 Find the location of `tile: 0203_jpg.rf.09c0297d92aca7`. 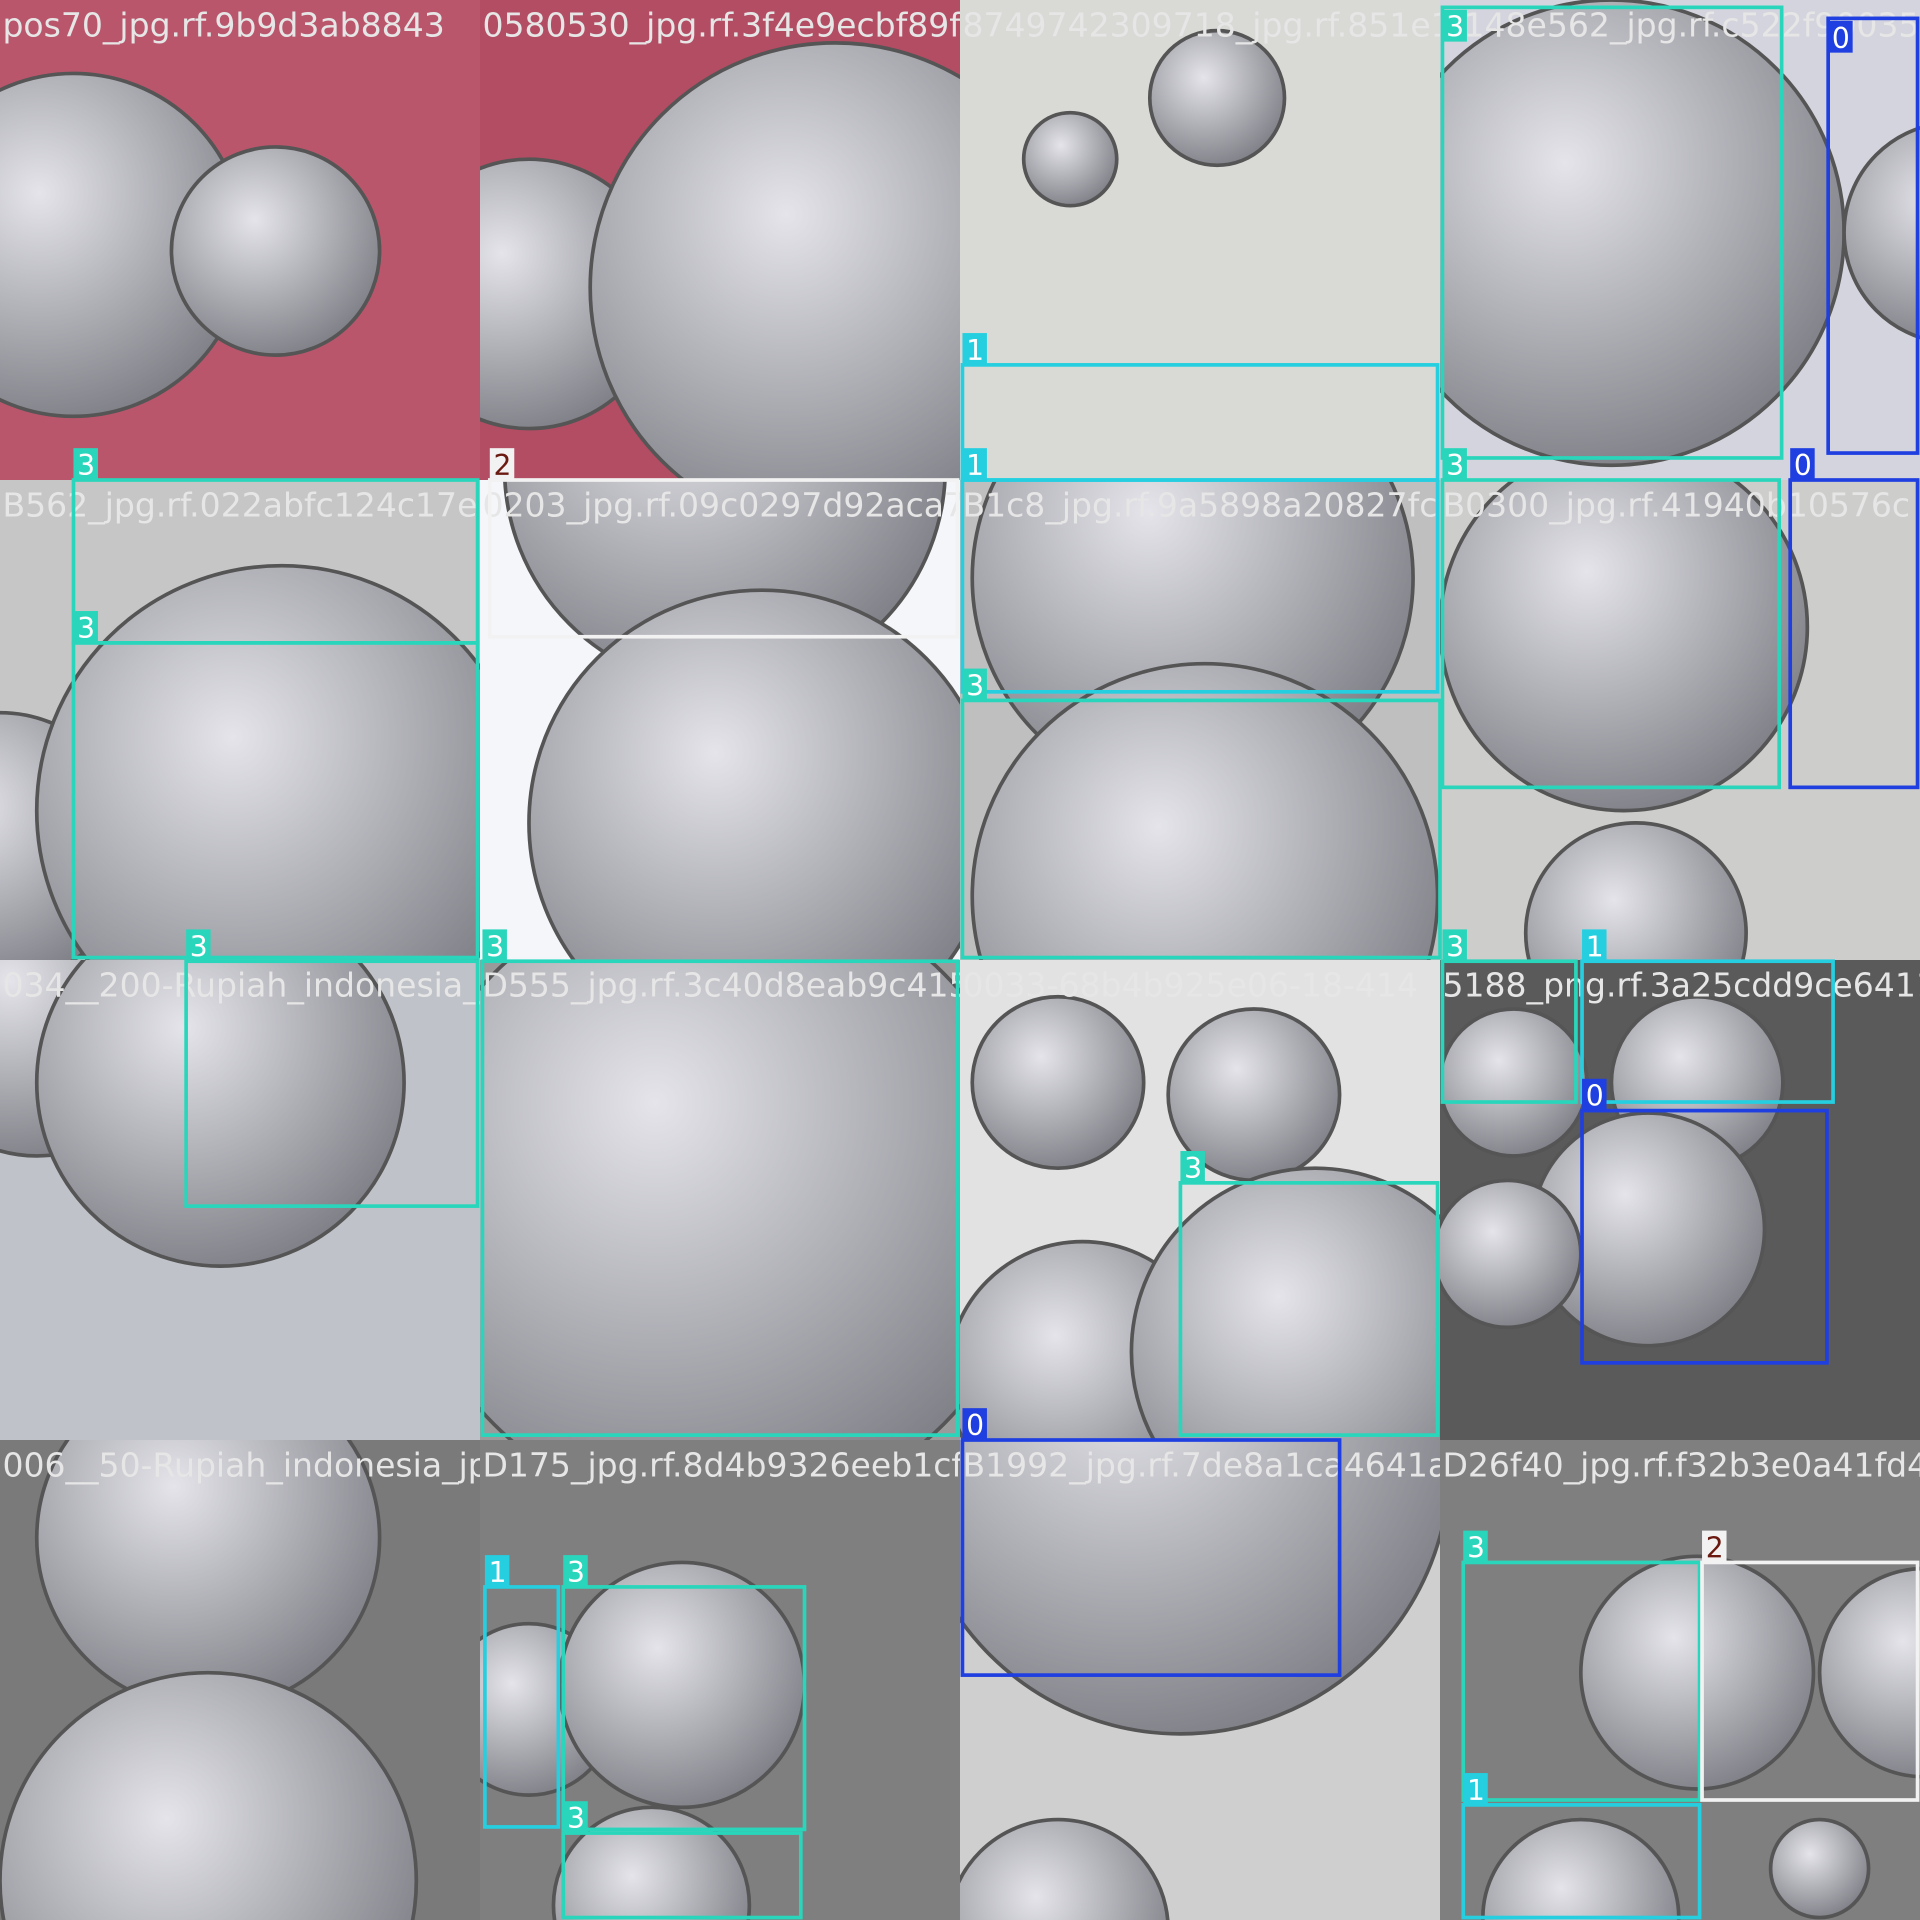

tile: 0203_jpg.rf.09c0297d92aca7 is located at coordinates (722, 720).